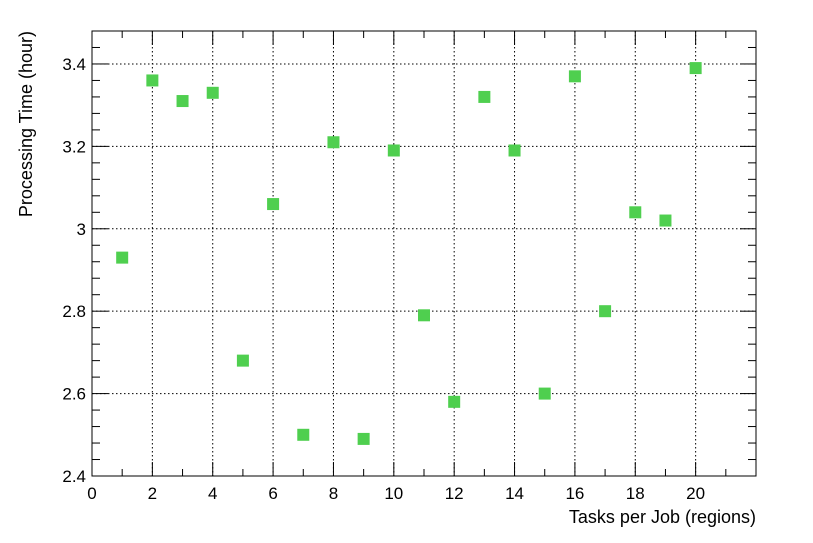 Image resolution: width=813 pixels, height=543 pixels. I want to click on y-tick-label: 2.4, so click(74, 476).